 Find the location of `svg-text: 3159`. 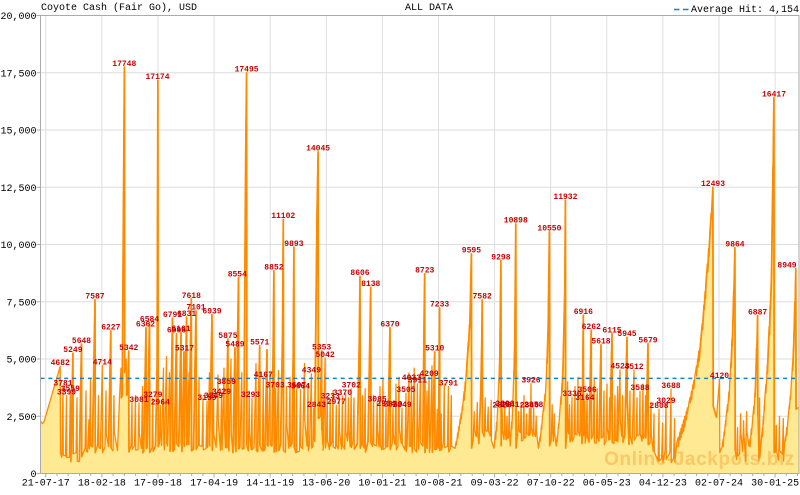

svg-text: 3159 is located at coordinates (206, 398).